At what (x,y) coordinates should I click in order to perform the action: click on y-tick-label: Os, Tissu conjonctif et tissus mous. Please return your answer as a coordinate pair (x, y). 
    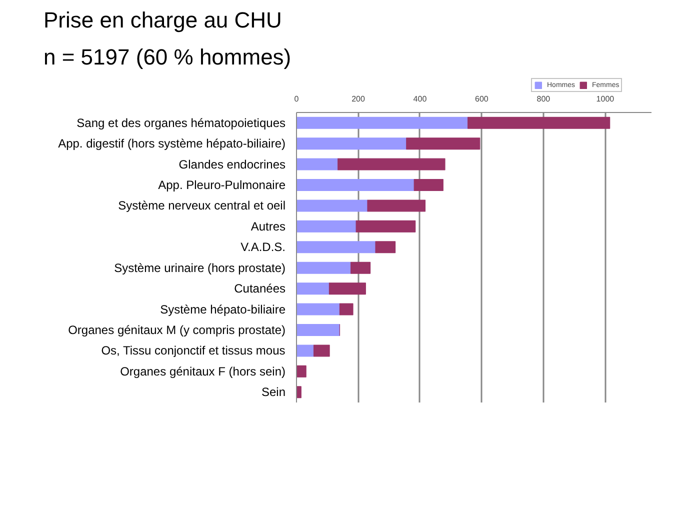
    Looking at the image, I should click on (193, 351).